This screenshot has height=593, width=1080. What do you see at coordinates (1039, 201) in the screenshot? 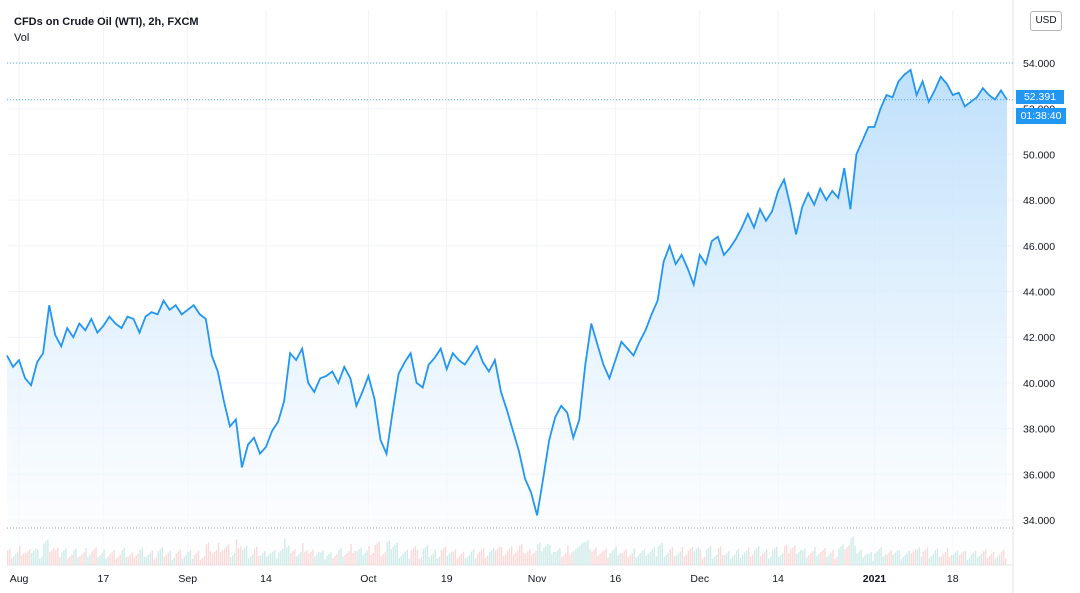
I see `y-tick-label: 48.000` at bounding box center [1039, 201].